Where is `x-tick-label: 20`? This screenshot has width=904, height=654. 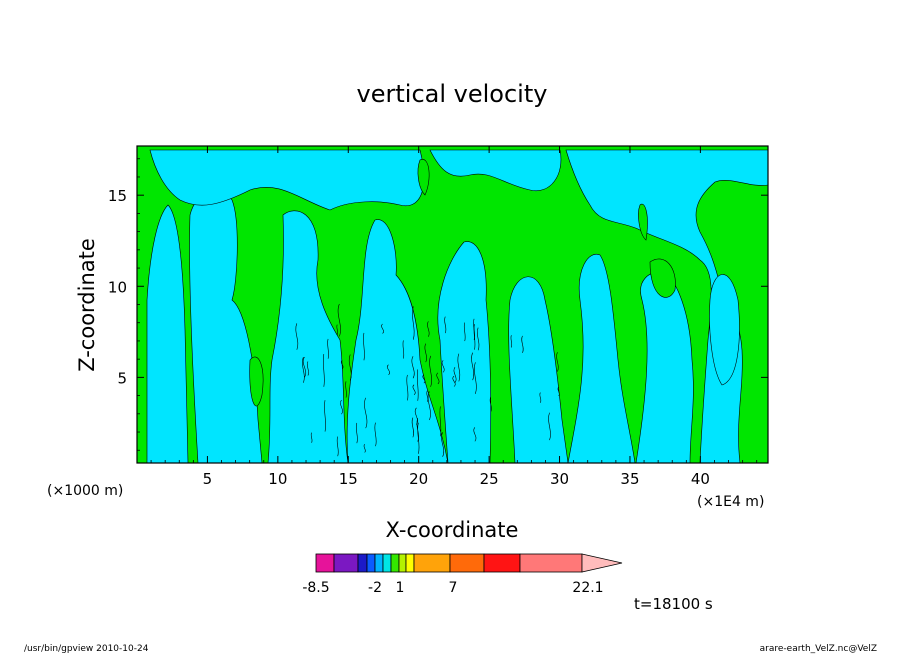 x-tick-label: 20 is located at coordinates (418, 479).